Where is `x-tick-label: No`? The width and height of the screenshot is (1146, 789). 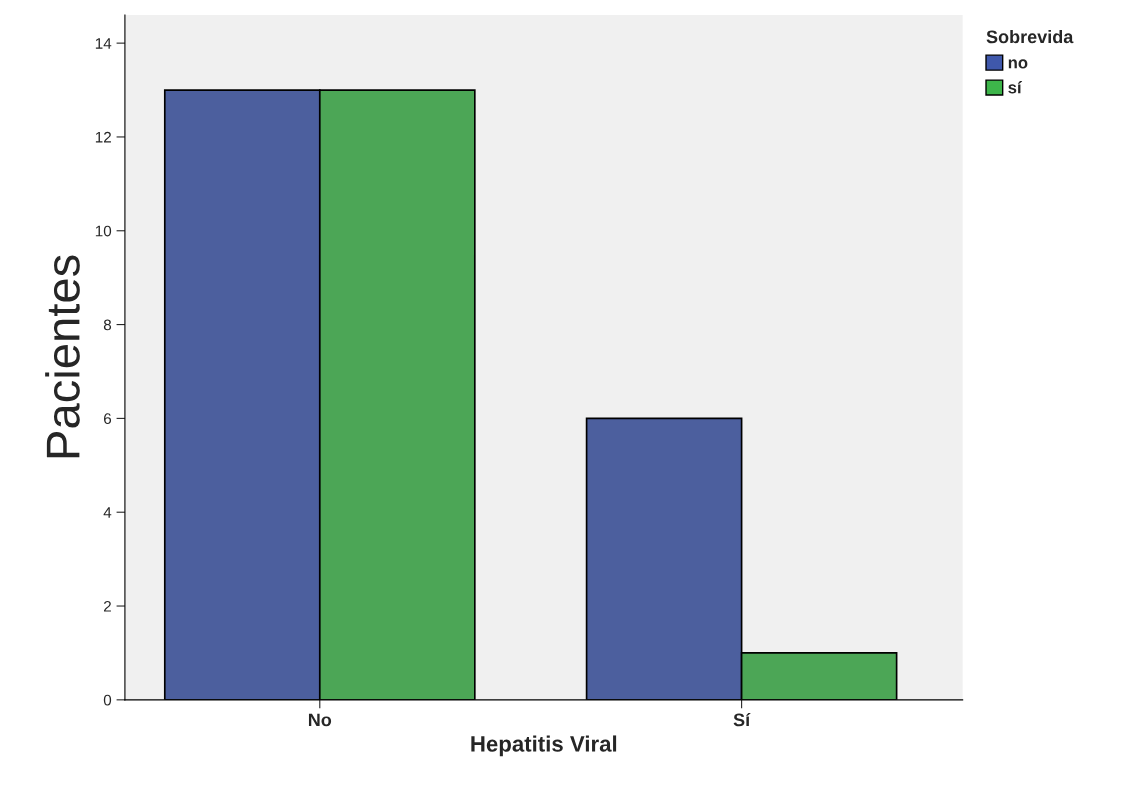 x-tick-label: No is located at coordinates (320, 720).